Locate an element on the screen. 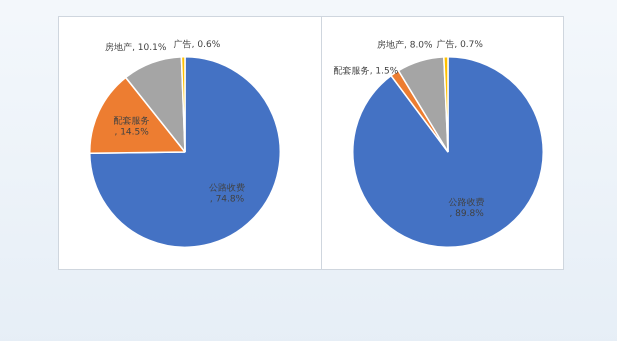 The width and height of the screenshot is (617, 341). data-label: , 89.8% is located at coordinates (466, 213).